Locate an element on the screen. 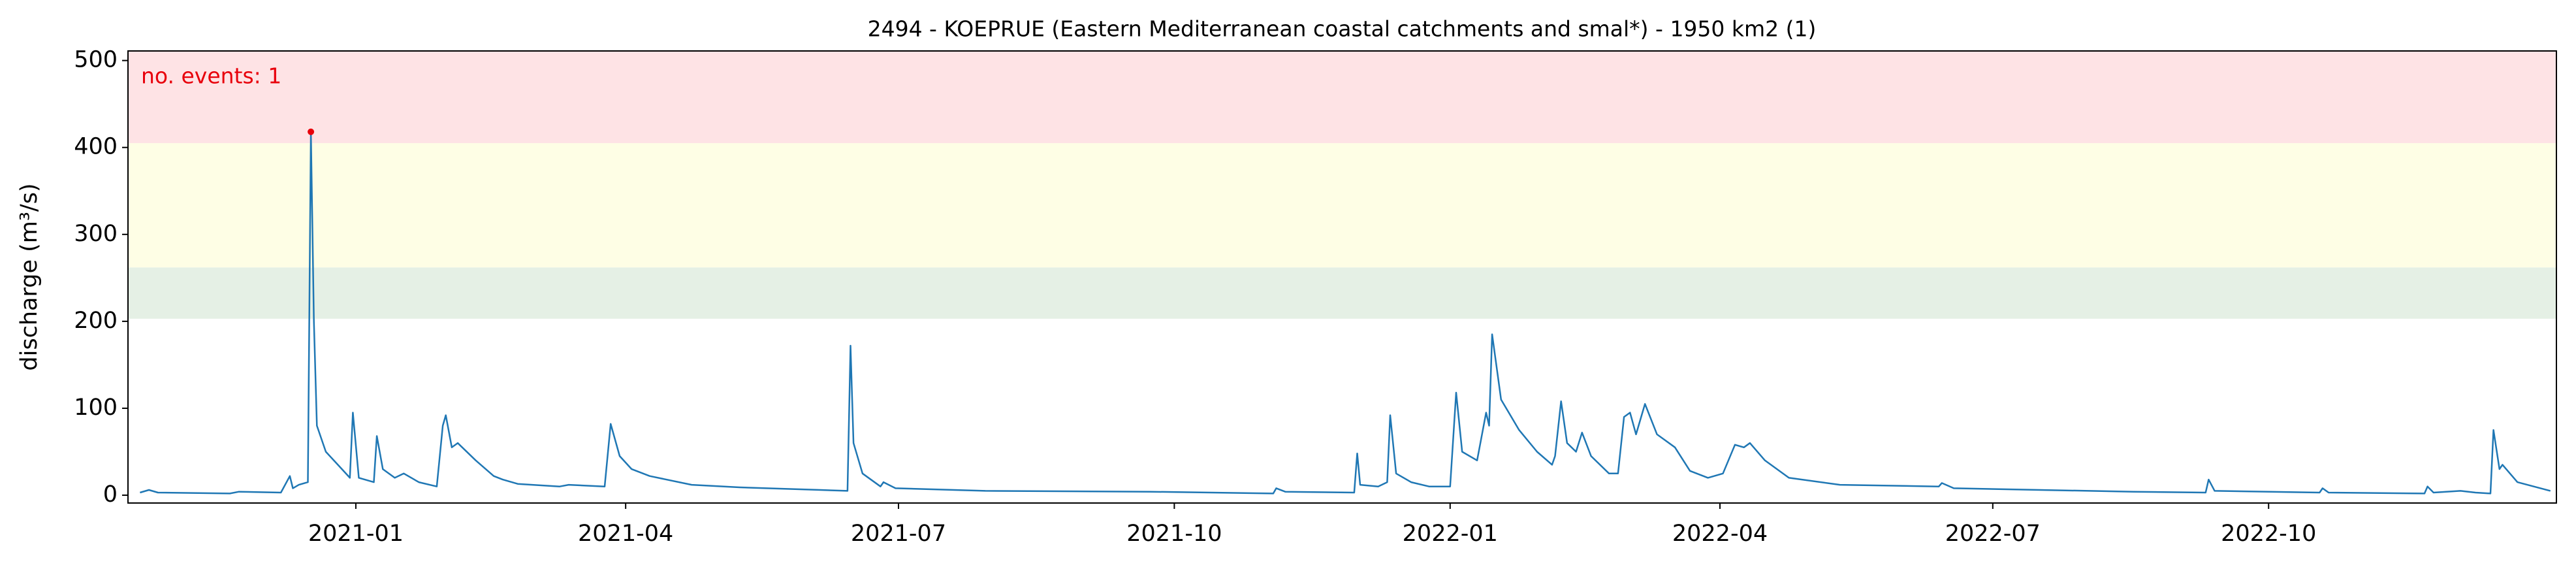 The image size is (2576, 569). x-tick-label: 2021-04 is located at coordinates (626, 534).